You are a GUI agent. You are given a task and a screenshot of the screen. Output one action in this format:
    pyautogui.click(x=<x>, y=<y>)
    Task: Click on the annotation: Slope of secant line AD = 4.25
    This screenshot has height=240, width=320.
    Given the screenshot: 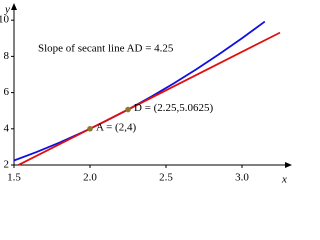 What is the action you would take?
    pyautogui.click(x=106, y=49)
    